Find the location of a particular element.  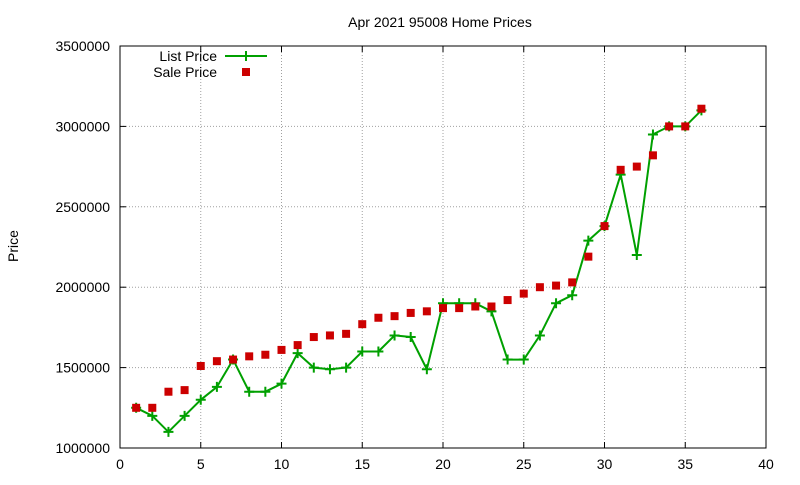

x-tick-label: 35 is located at coordinates (685, 464).